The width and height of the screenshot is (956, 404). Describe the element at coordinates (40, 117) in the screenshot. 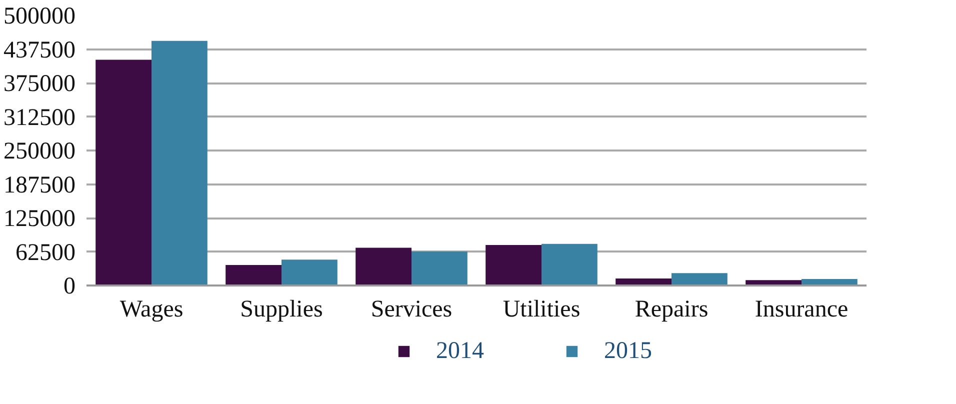

I see `y-tick-label: 312500` at that location.